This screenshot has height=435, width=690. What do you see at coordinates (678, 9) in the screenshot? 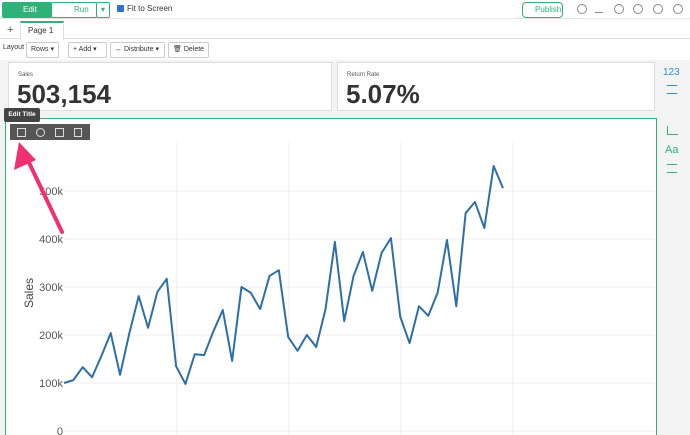
I see `help-icon` at bounding box center [678, 9].